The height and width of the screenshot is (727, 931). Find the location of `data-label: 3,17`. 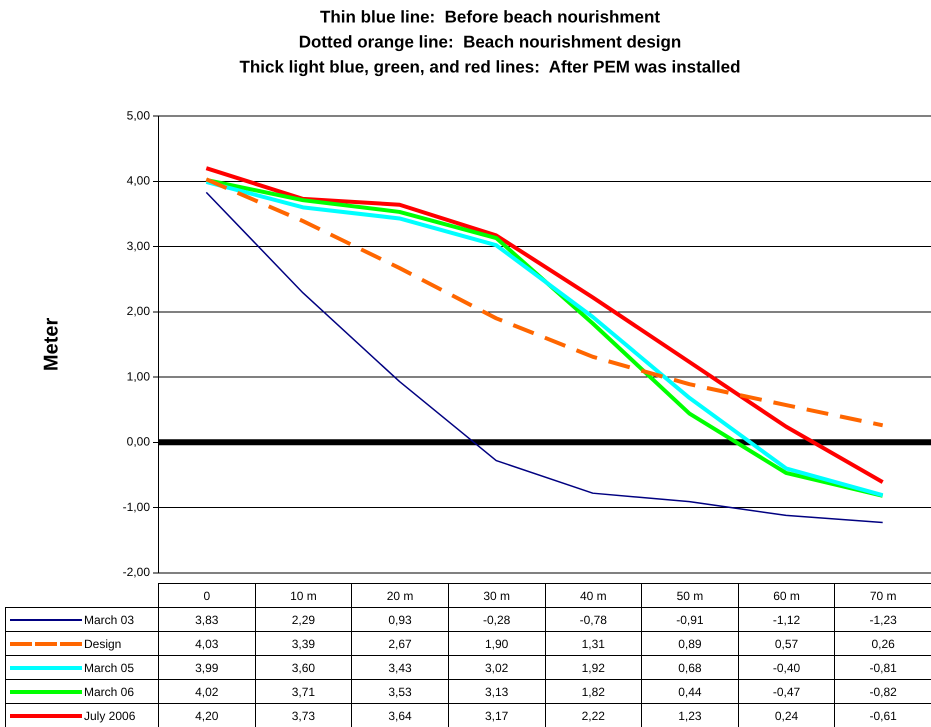

data-label: 3,17 is located at coordinates (496, 715).